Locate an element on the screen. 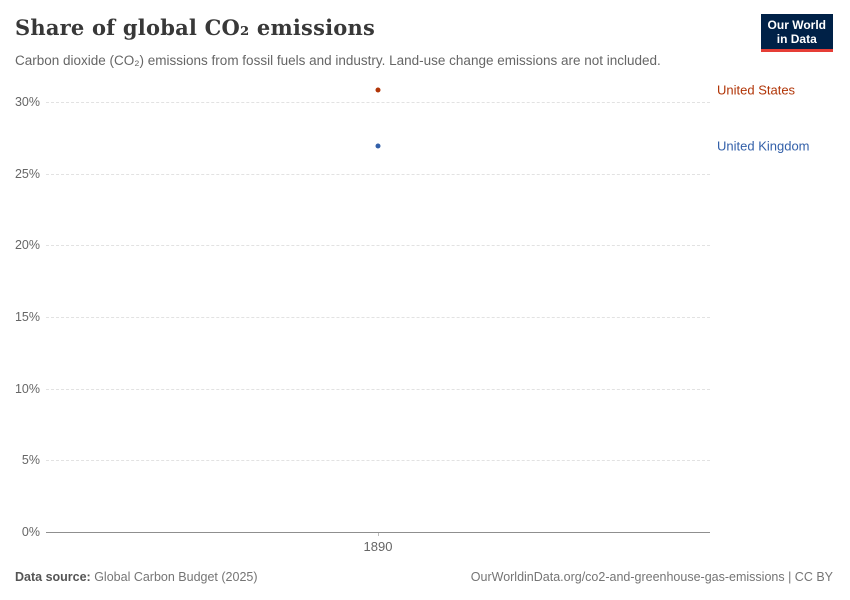  x-axis-line is located at coordinates (378, 532).